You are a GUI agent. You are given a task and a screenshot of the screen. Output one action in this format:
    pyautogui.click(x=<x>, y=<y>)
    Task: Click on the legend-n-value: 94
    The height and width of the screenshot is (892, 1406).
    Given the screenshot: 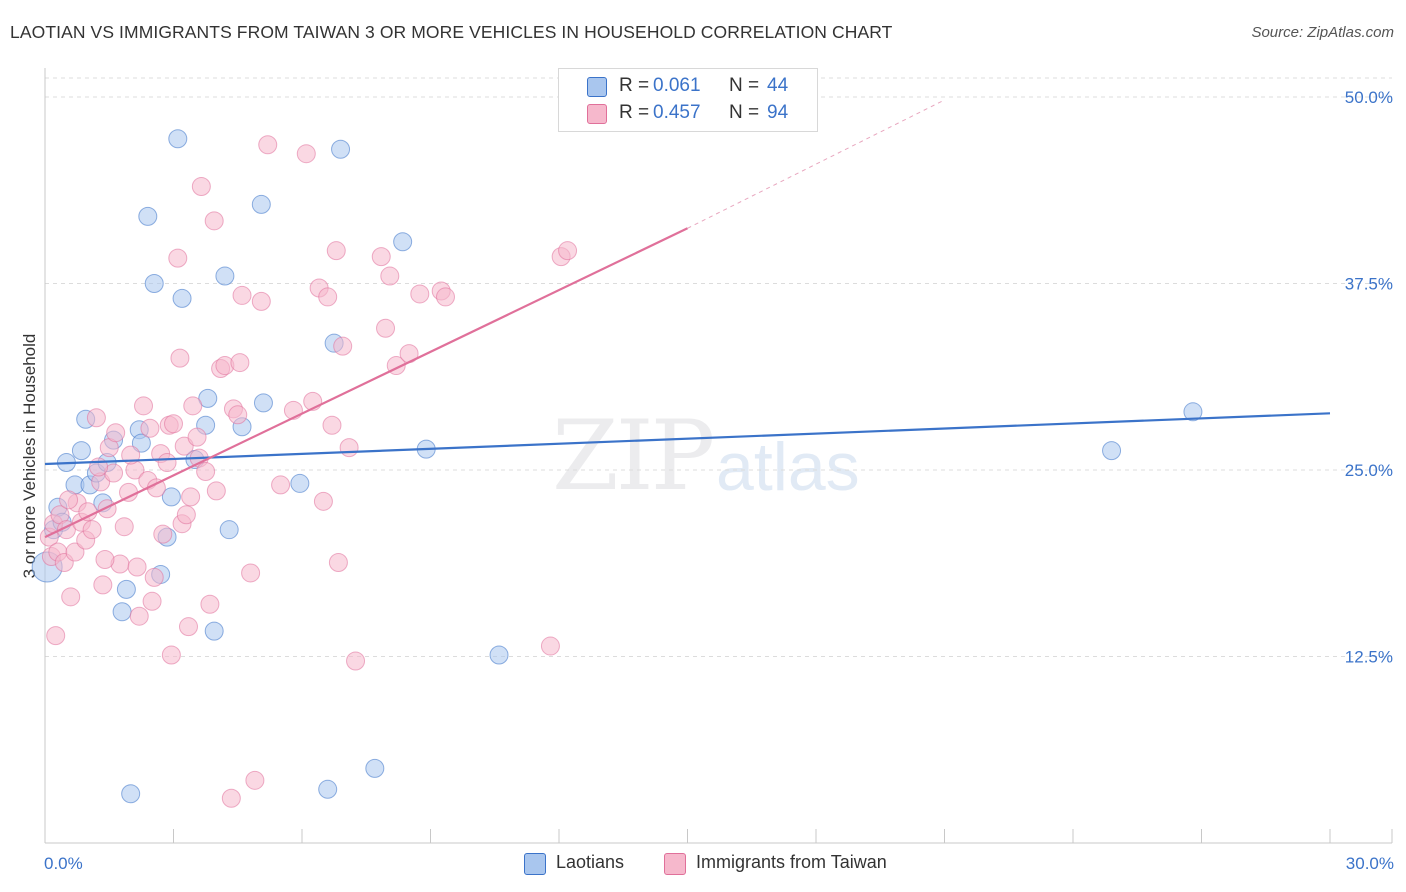 What is the action you would take?
    pyautogui.click(x=778, y=112)
    